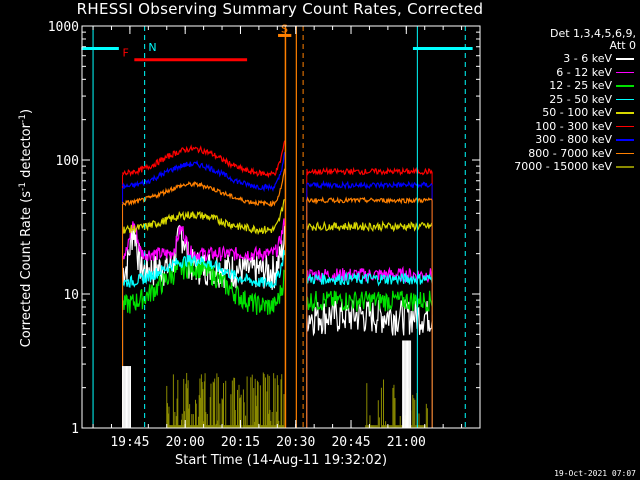  What do you see at coordinates (129, 442) in the screenshot?
I see `x-tick-label: 19:45` at bounding box center [129, 442].